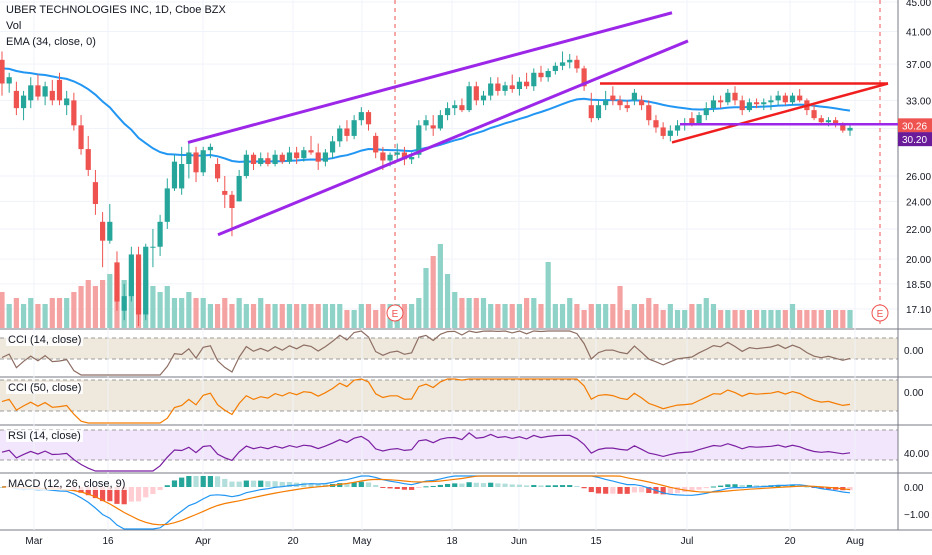 The width and height of the screenshot is (932, 555). I want to click on chart-title: UBER TECHNOLOGIES INC, 1D, Cboe BZX, so click(116, 10).